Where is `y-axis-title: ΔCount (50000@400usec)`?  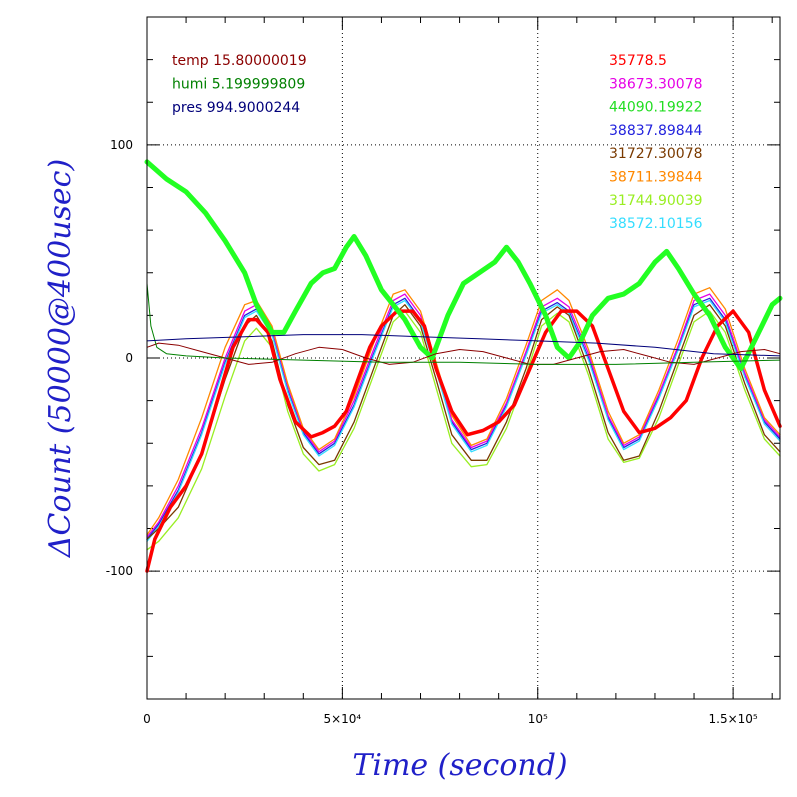
y-axis-title: ΔCount (50000@400usec) is located at coordinates (60, 358).